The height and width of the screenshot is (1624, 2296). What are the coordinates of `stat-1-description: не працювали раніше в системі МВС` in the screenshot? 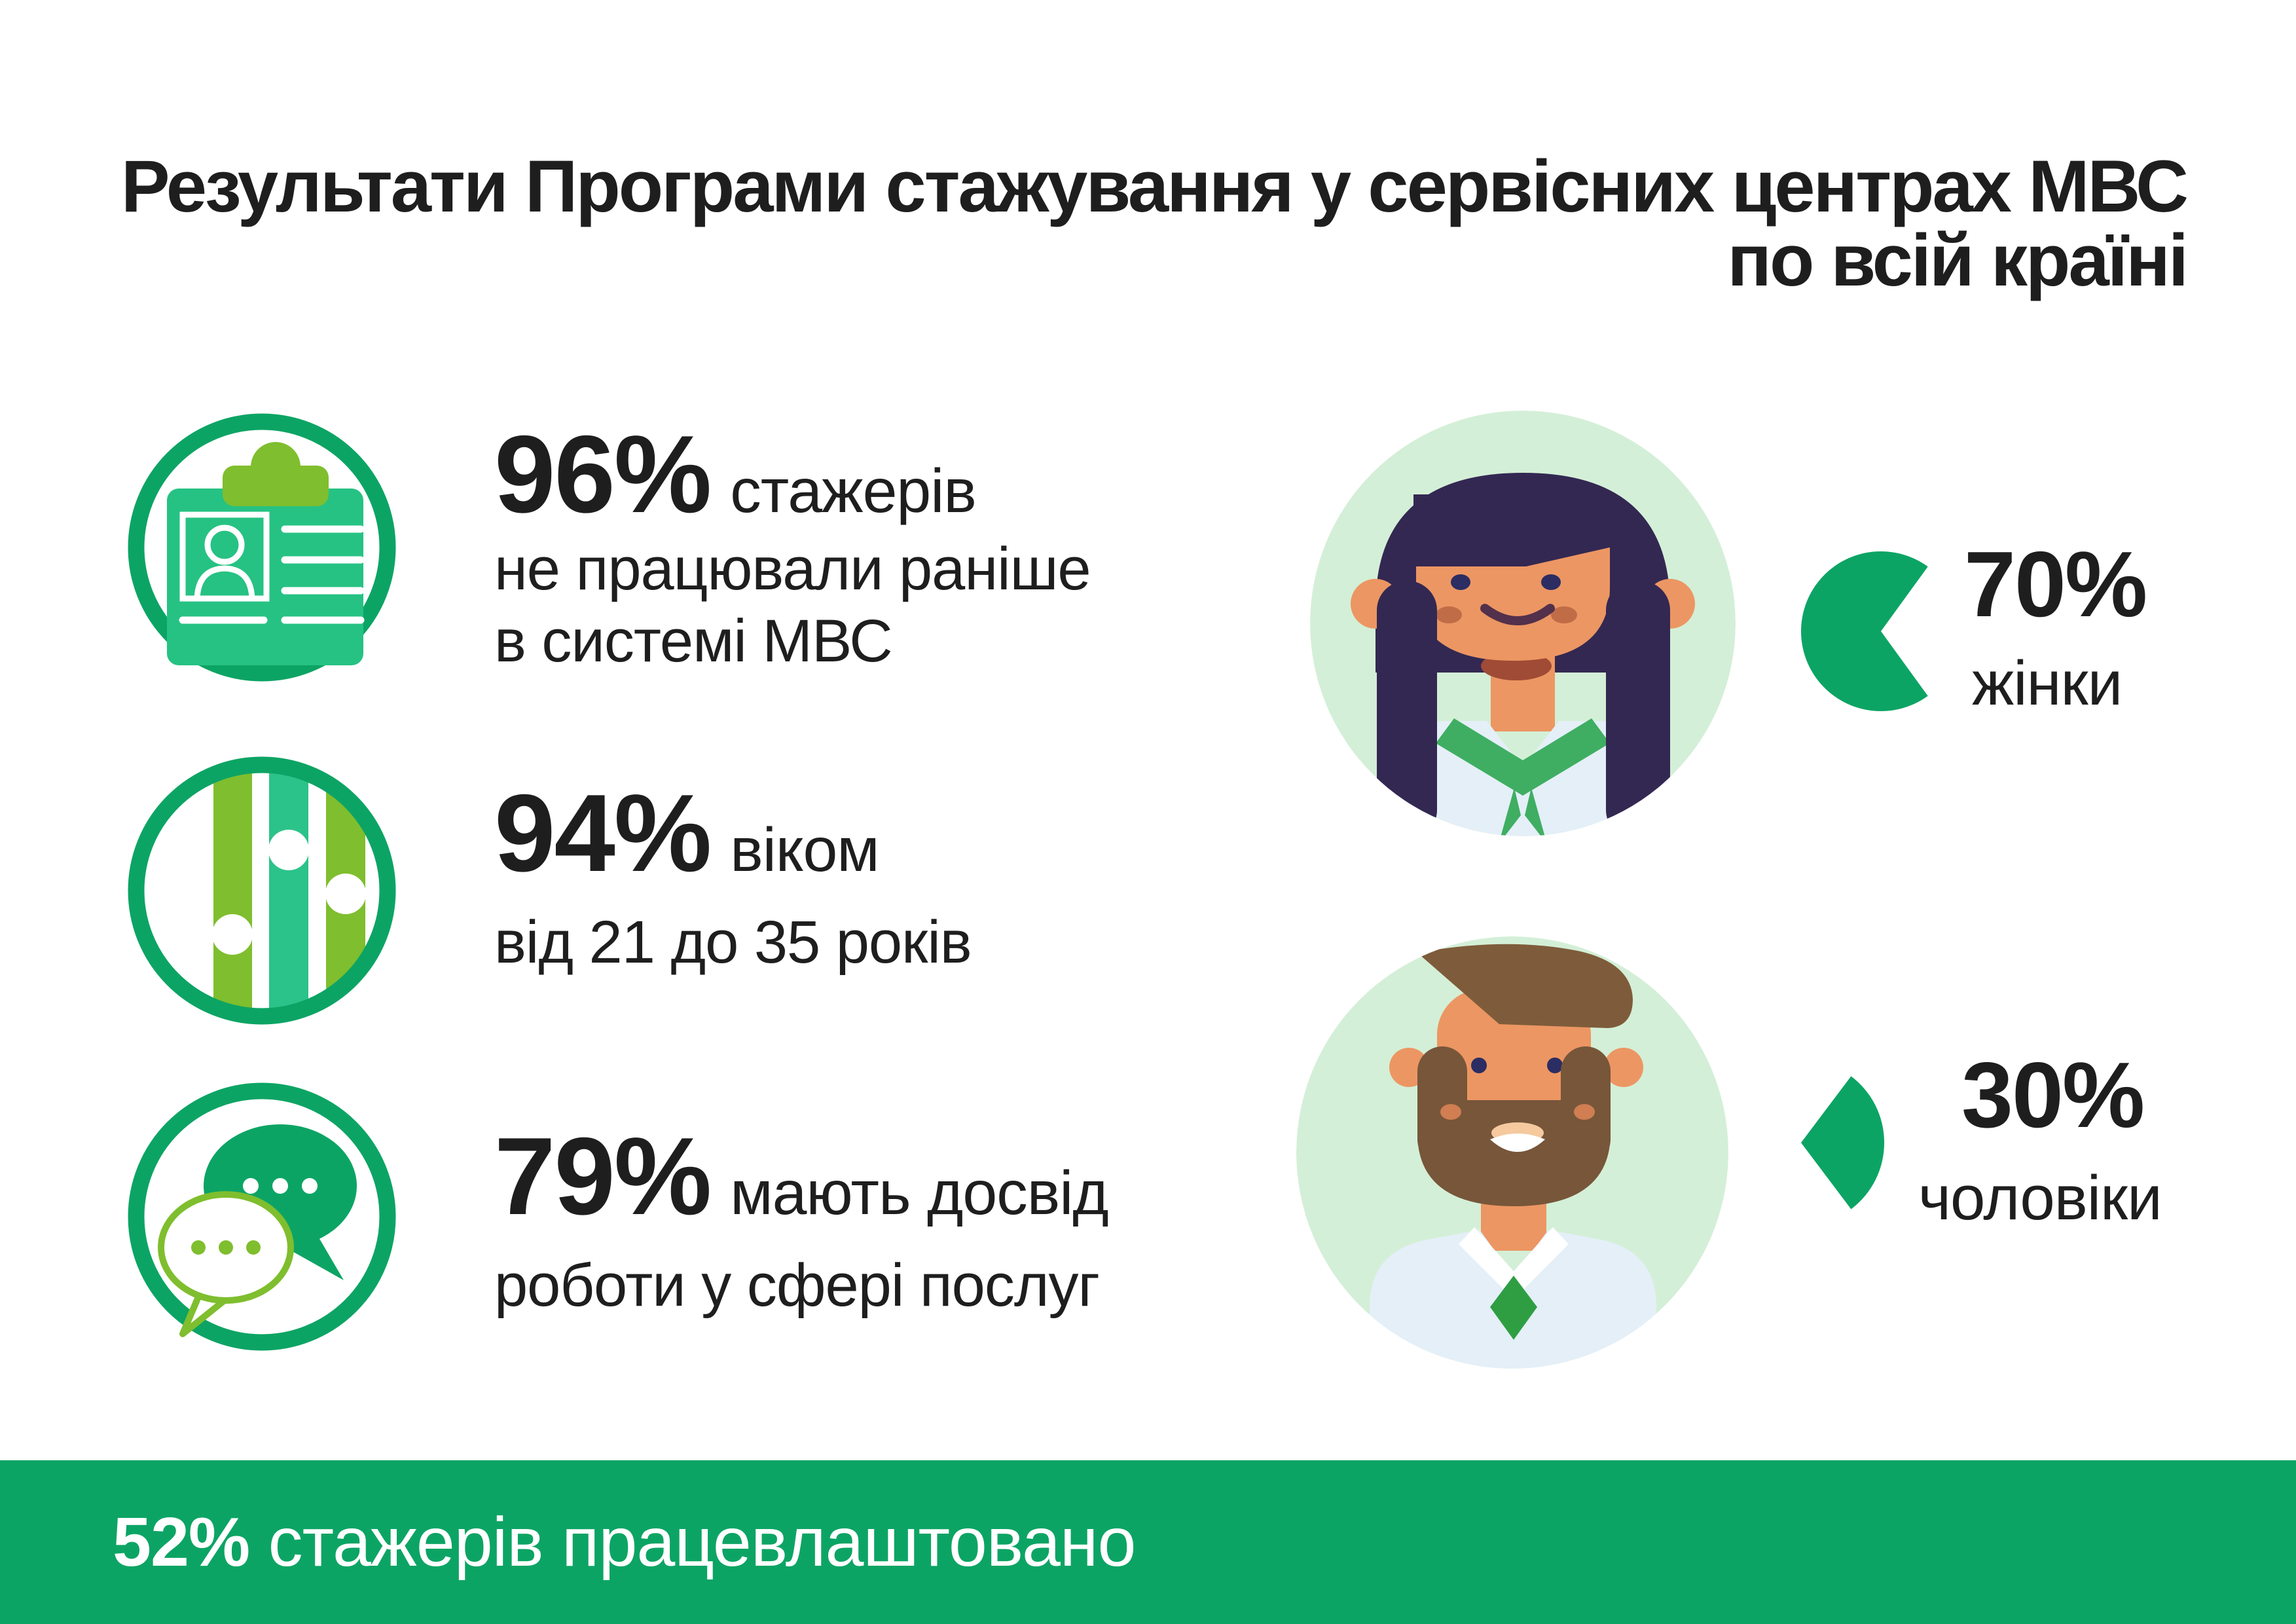 It's located at (792, 605).